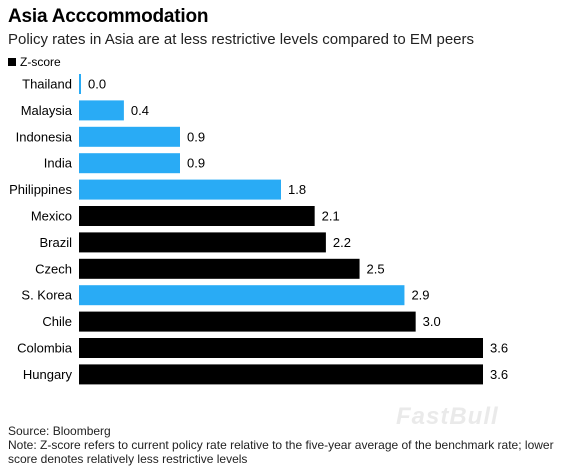  Describe the element at coordinates (44, 136) in the screenshot. I see `category-label: Indonesia` at that location.